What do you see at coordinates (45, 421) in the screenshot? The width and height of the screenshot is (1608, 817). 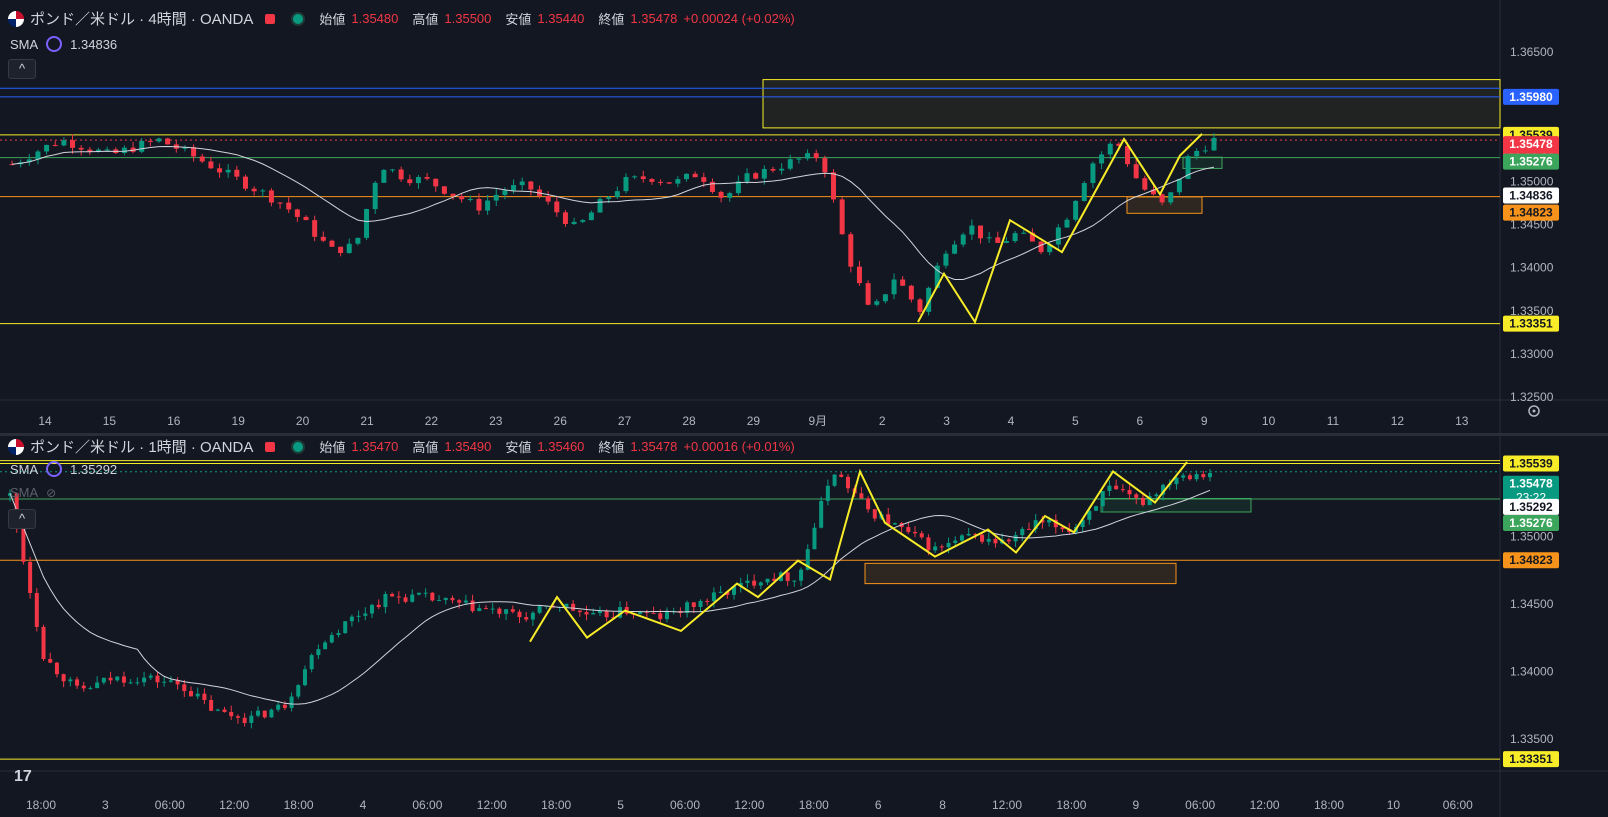 I see `time-axis-label: 14` at bounding box center [45, 421].